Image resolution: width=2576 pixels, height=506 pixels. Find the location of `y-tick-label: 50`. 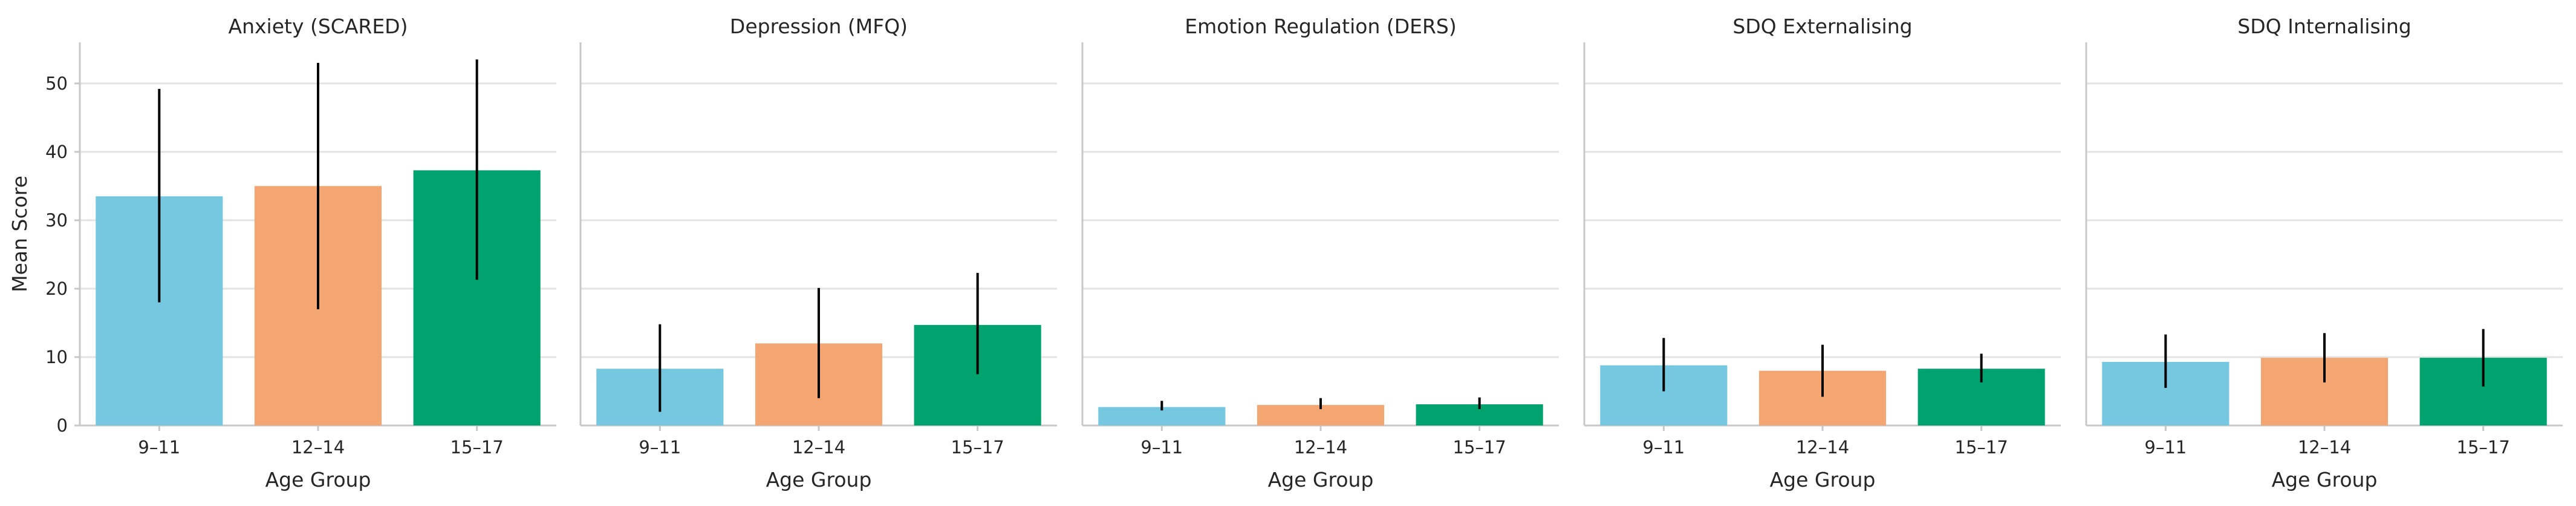

y-tick-label: 50 is located at coordinates (56, 83).